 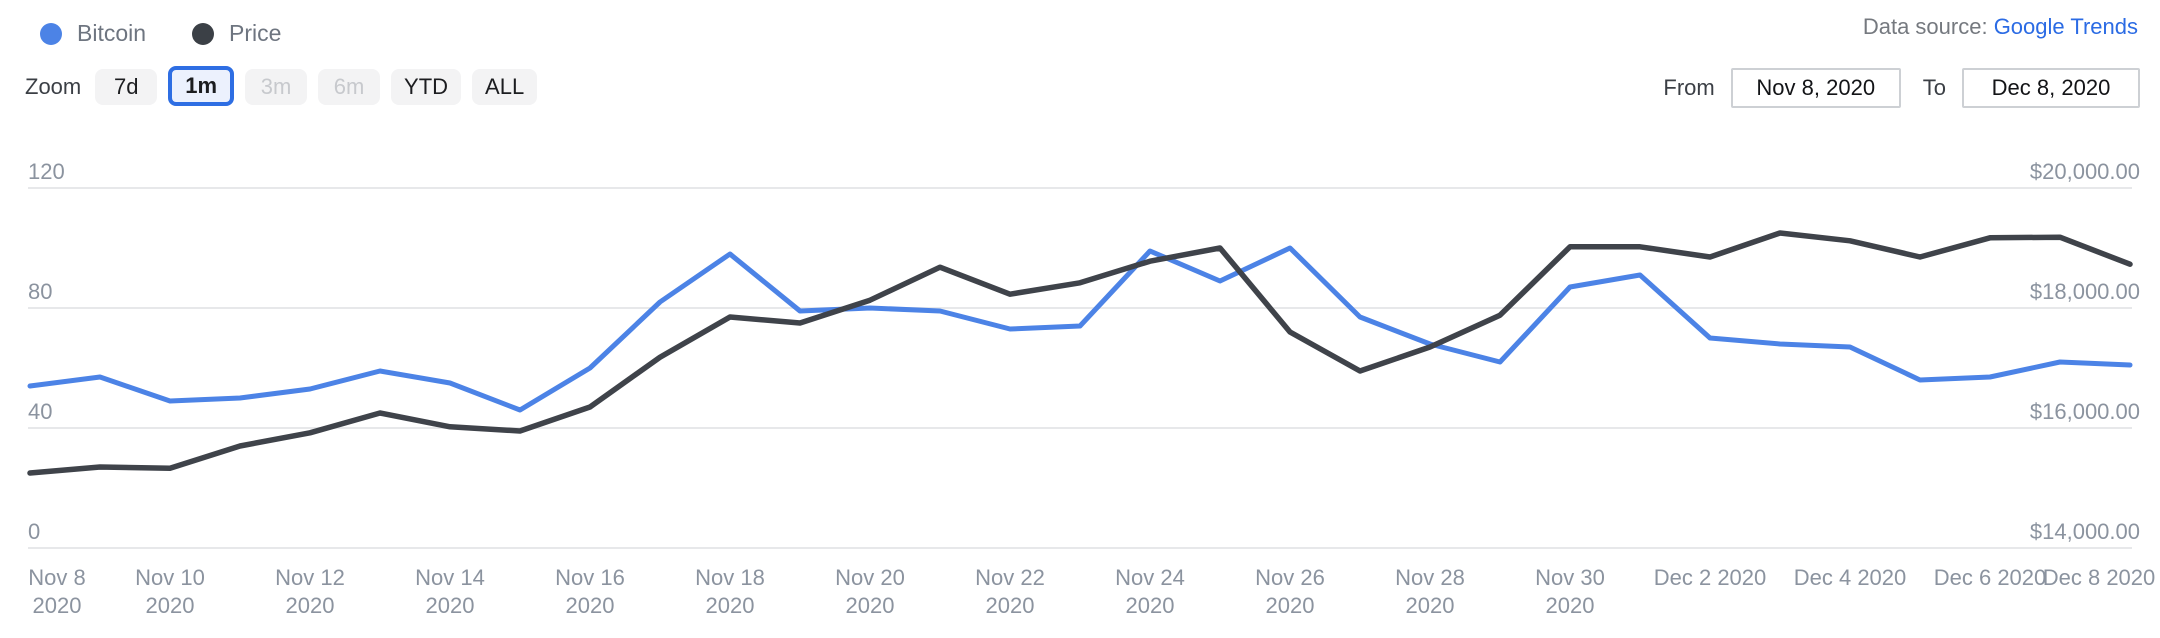 What do you see at coordinates (2085, 171) in the screenshot?
I see `y-axis-right-label: $20,000.00` at bounding box center [2085, 171].